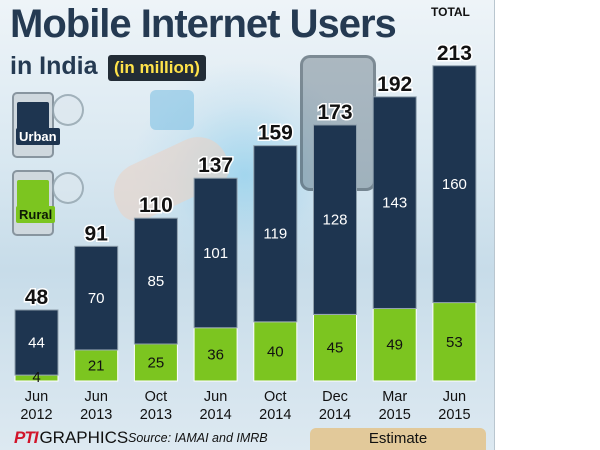 The height and width of the screenshot is (450, 600). I want to click on x-tick-year-4: 2014, so click(275, 415).